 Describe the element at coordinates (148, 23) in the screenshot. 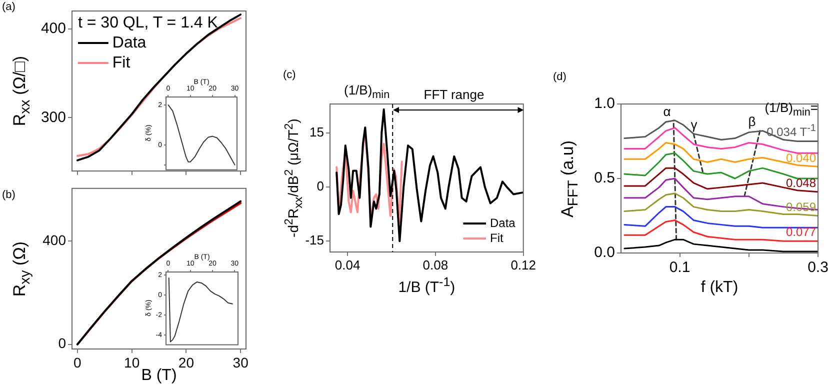

I see `legend-title: t = 30 QL, T = 1.4 K` at that location.